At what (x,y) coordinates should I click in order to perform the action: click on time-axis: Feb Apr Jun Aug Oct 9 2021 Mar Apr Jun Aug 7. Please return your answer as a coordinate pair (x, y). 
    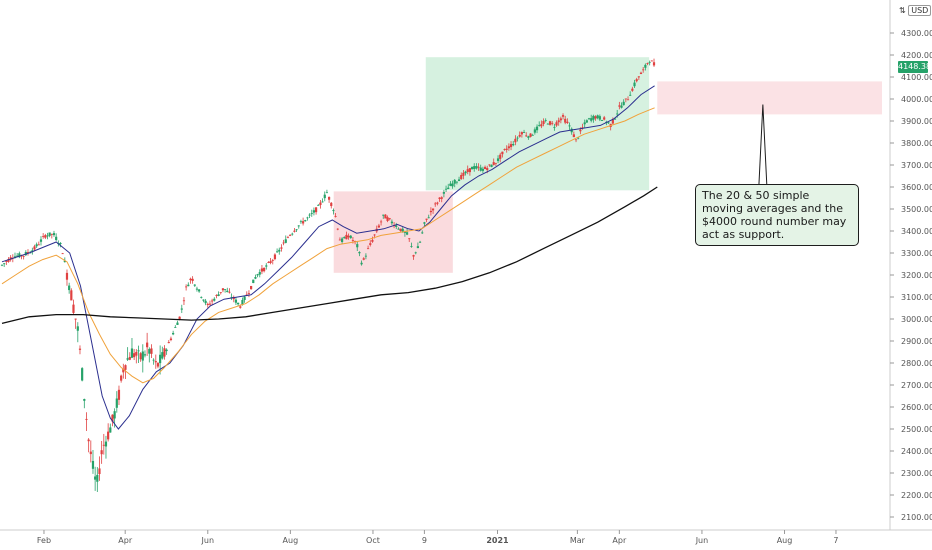
    Looking at the image, I should click on (438, 537).